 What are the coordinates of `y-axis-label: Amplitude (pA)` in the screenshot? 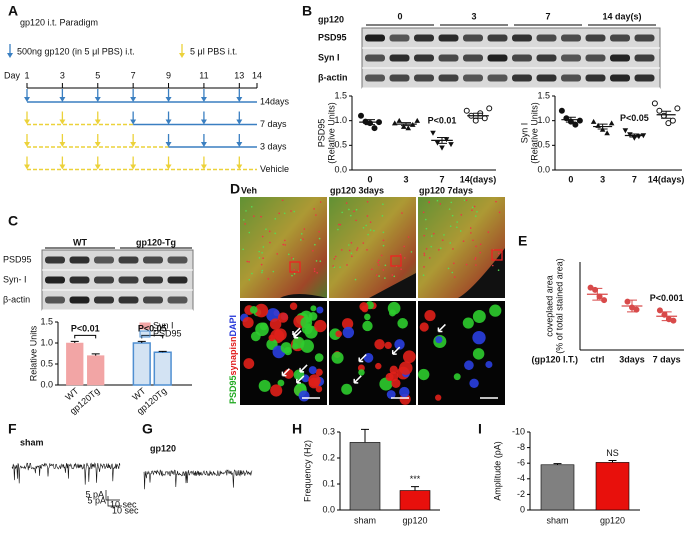 It's located at (497, 471).